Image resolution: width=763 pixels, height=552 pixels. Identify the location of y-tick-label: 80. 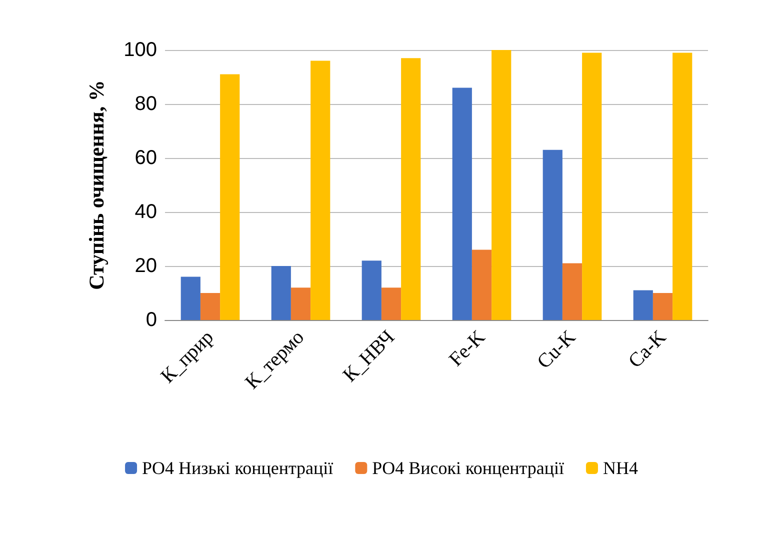
(145, 104).